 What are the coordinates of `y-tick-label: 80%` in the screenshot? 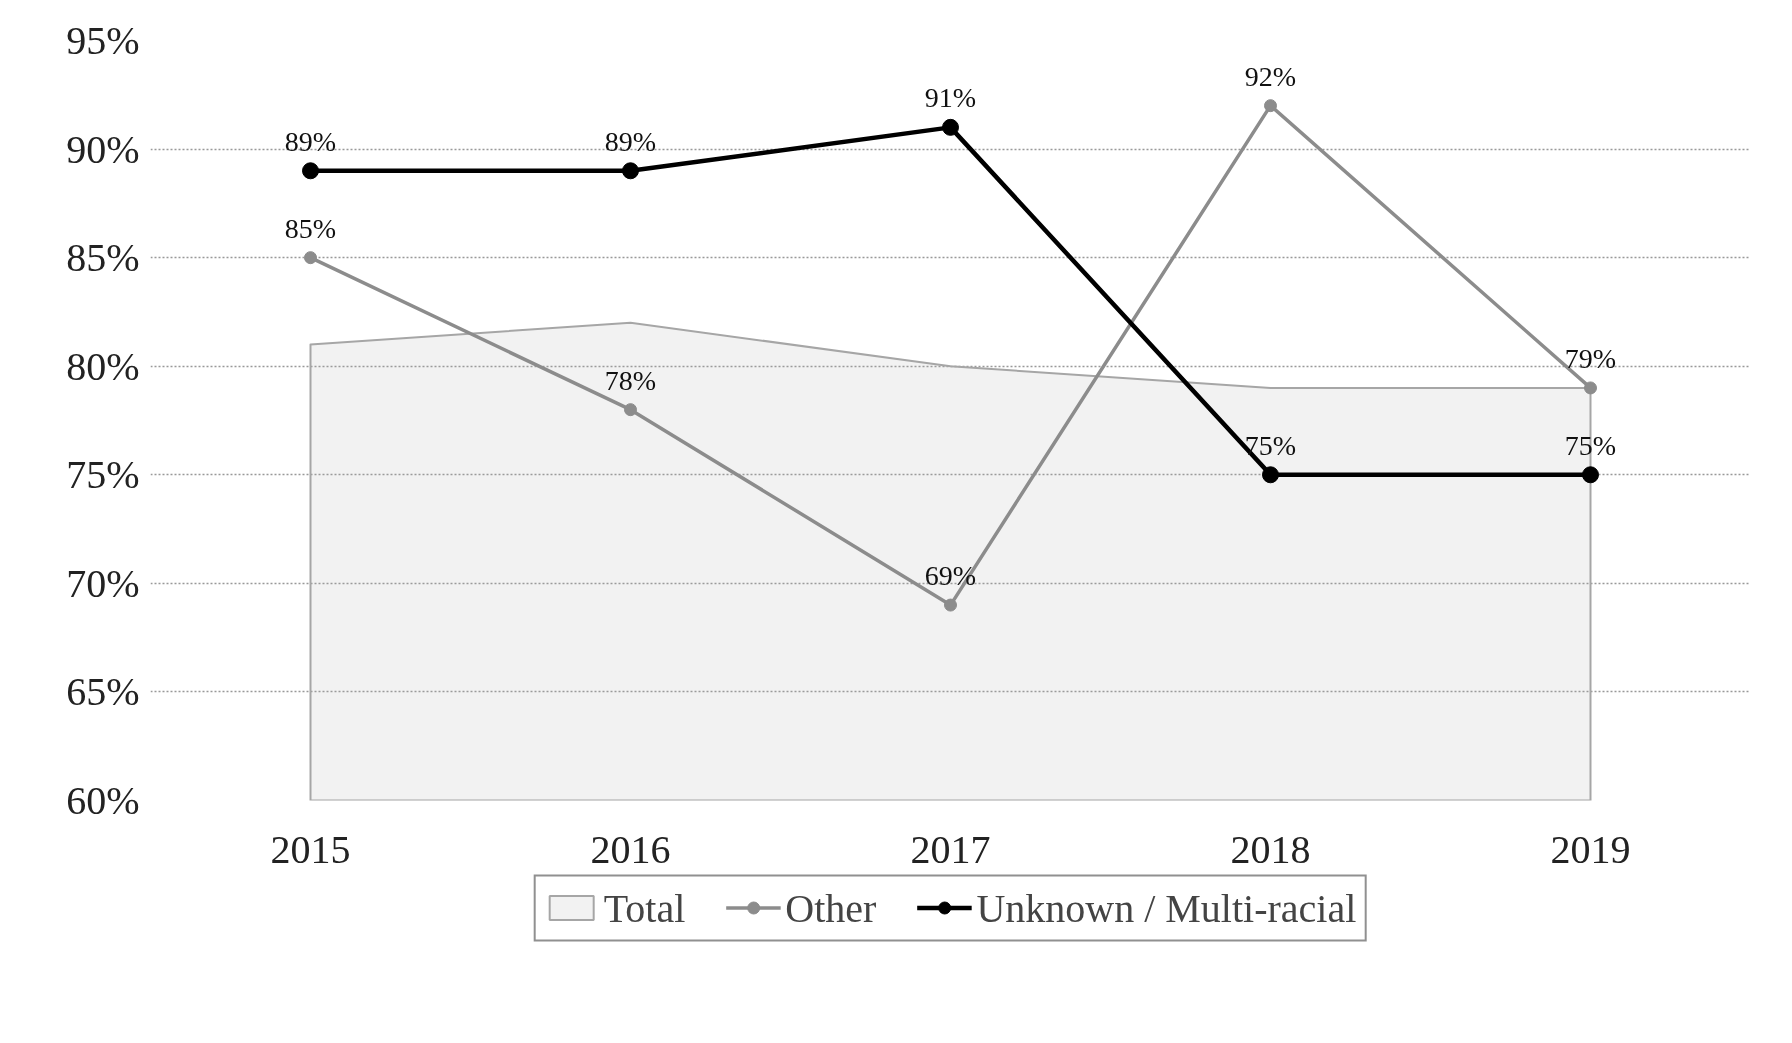 It's located at (103, 366).